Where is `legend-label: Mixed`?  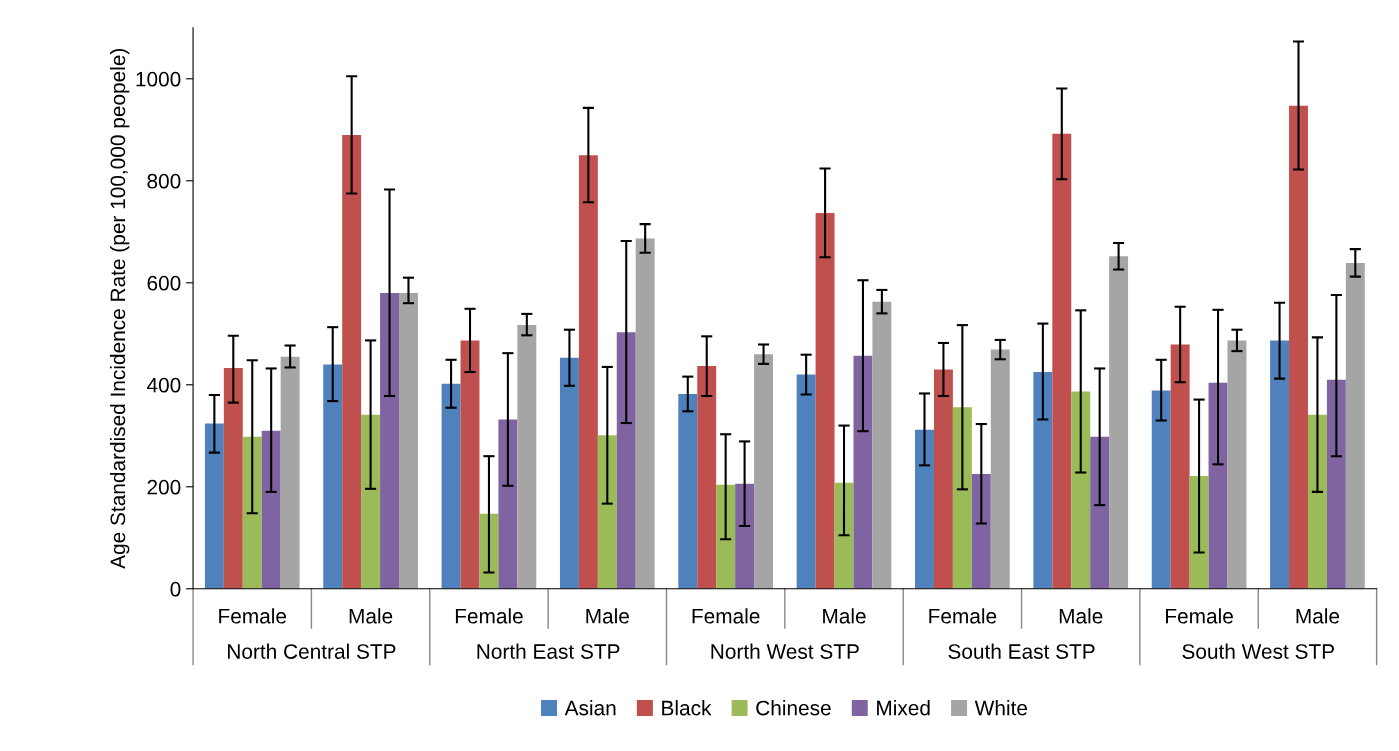 legend-label: Mixed is located at coordinates (903, 708).